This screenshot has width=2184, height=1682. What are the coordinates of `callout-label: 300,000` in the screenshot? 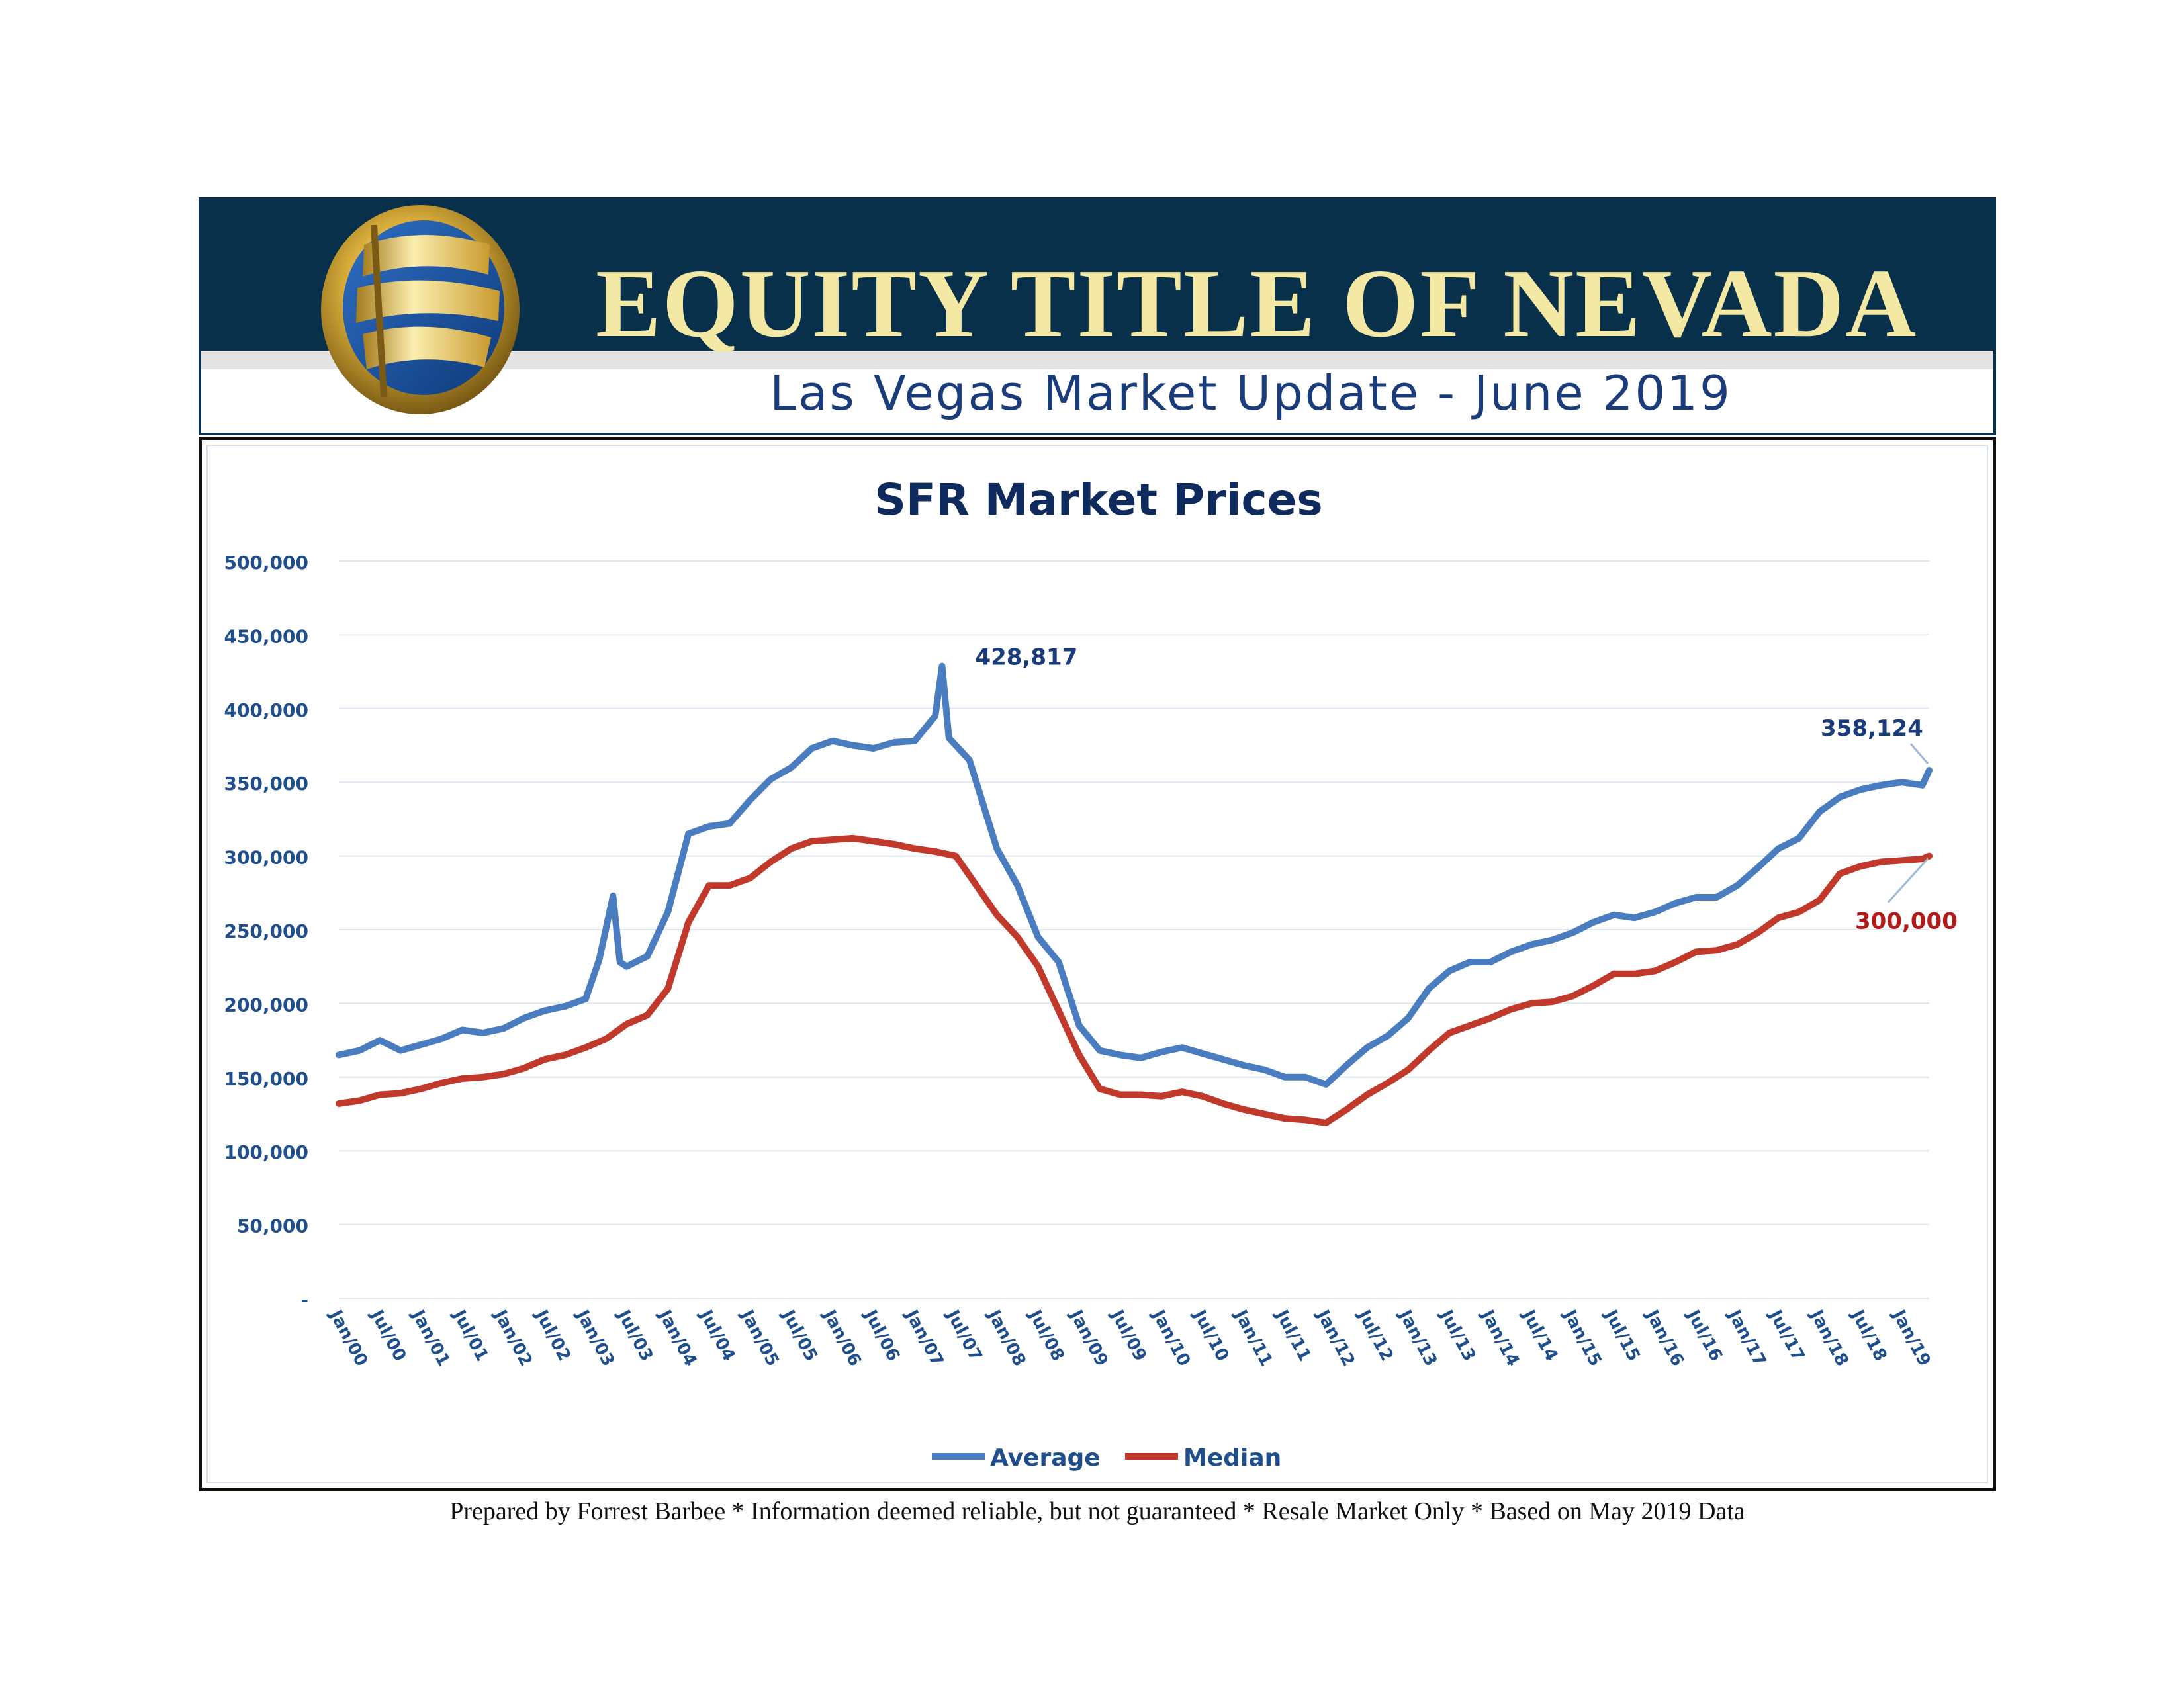 It's located at (1906, 922).